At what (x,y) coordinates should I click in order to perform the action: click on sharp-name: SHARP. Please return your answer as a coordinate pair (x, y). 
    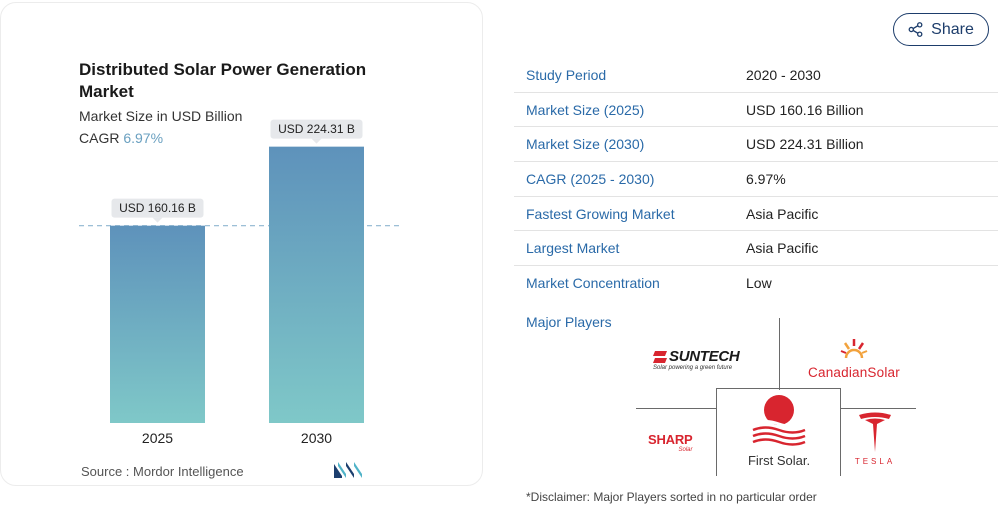
    Looking at the image, I should click on (670, 439).